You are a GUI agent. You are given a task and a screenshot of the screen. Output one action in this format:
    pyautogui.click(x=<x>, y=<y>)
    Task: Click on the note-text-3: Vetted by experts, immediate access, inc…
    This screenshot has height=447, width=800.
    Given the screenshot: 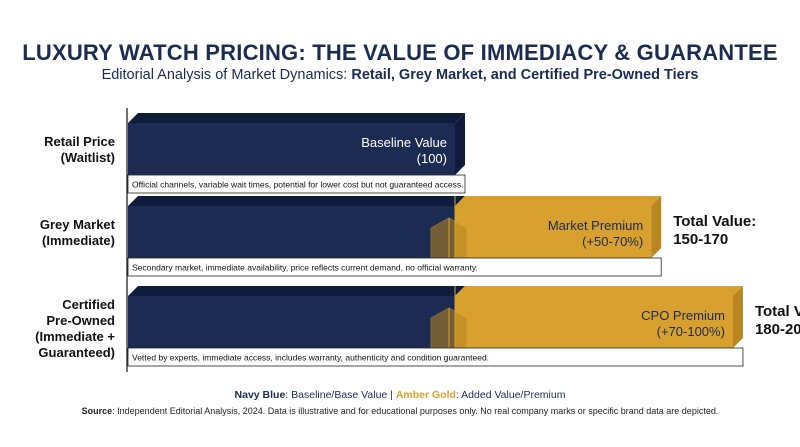 What is the action you would take?
    pyautogui.click(x=310, y=358)
    